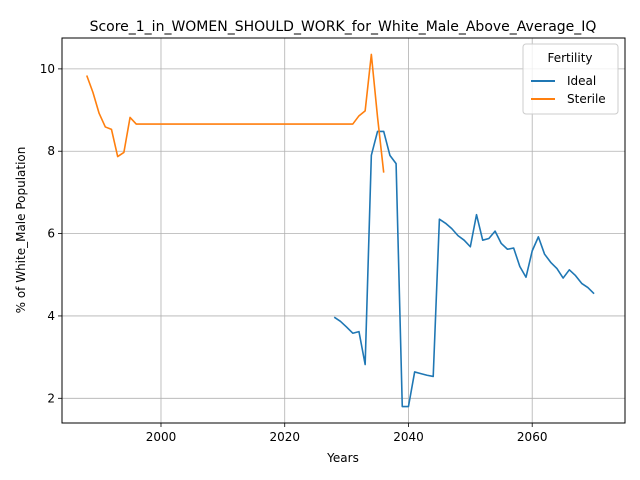 Image resolution: width=640 pixels, height=480 pixels. I want to click on y-tick-label: 8, so click(51, 151).